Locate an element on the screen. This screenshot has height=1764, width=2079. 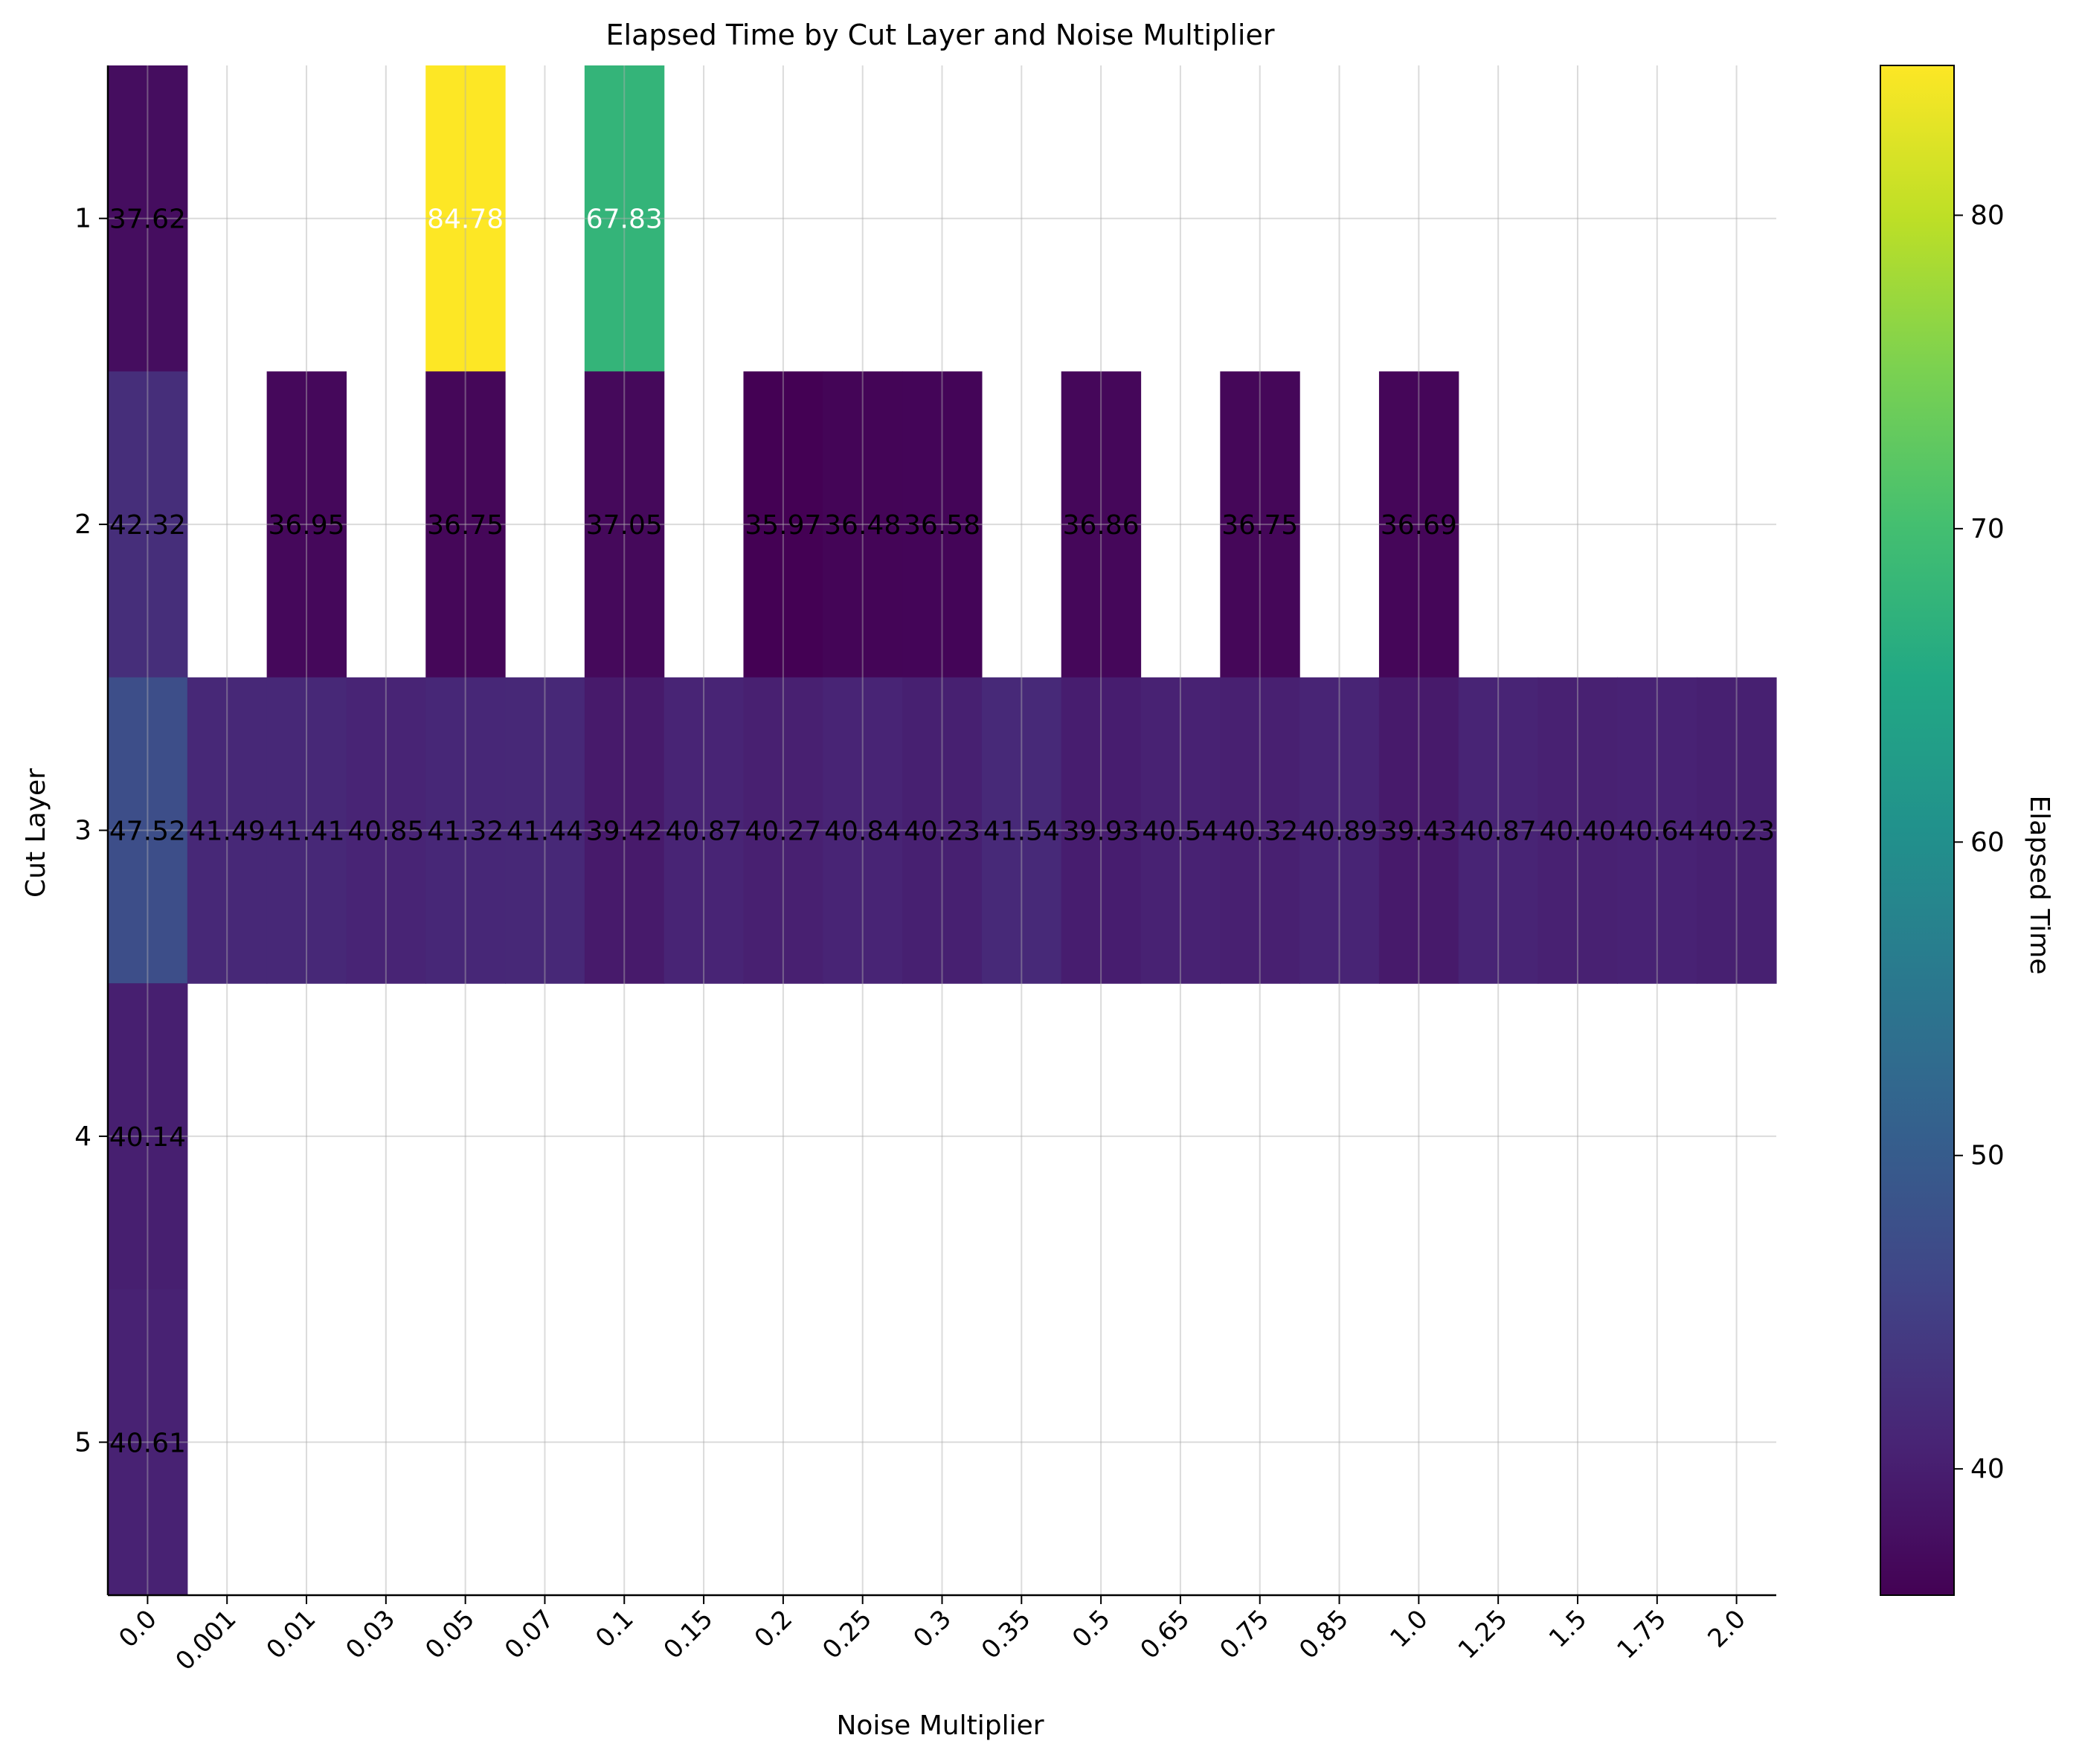
cell-value-label: 41.44 is located at coordinates (545, 832).